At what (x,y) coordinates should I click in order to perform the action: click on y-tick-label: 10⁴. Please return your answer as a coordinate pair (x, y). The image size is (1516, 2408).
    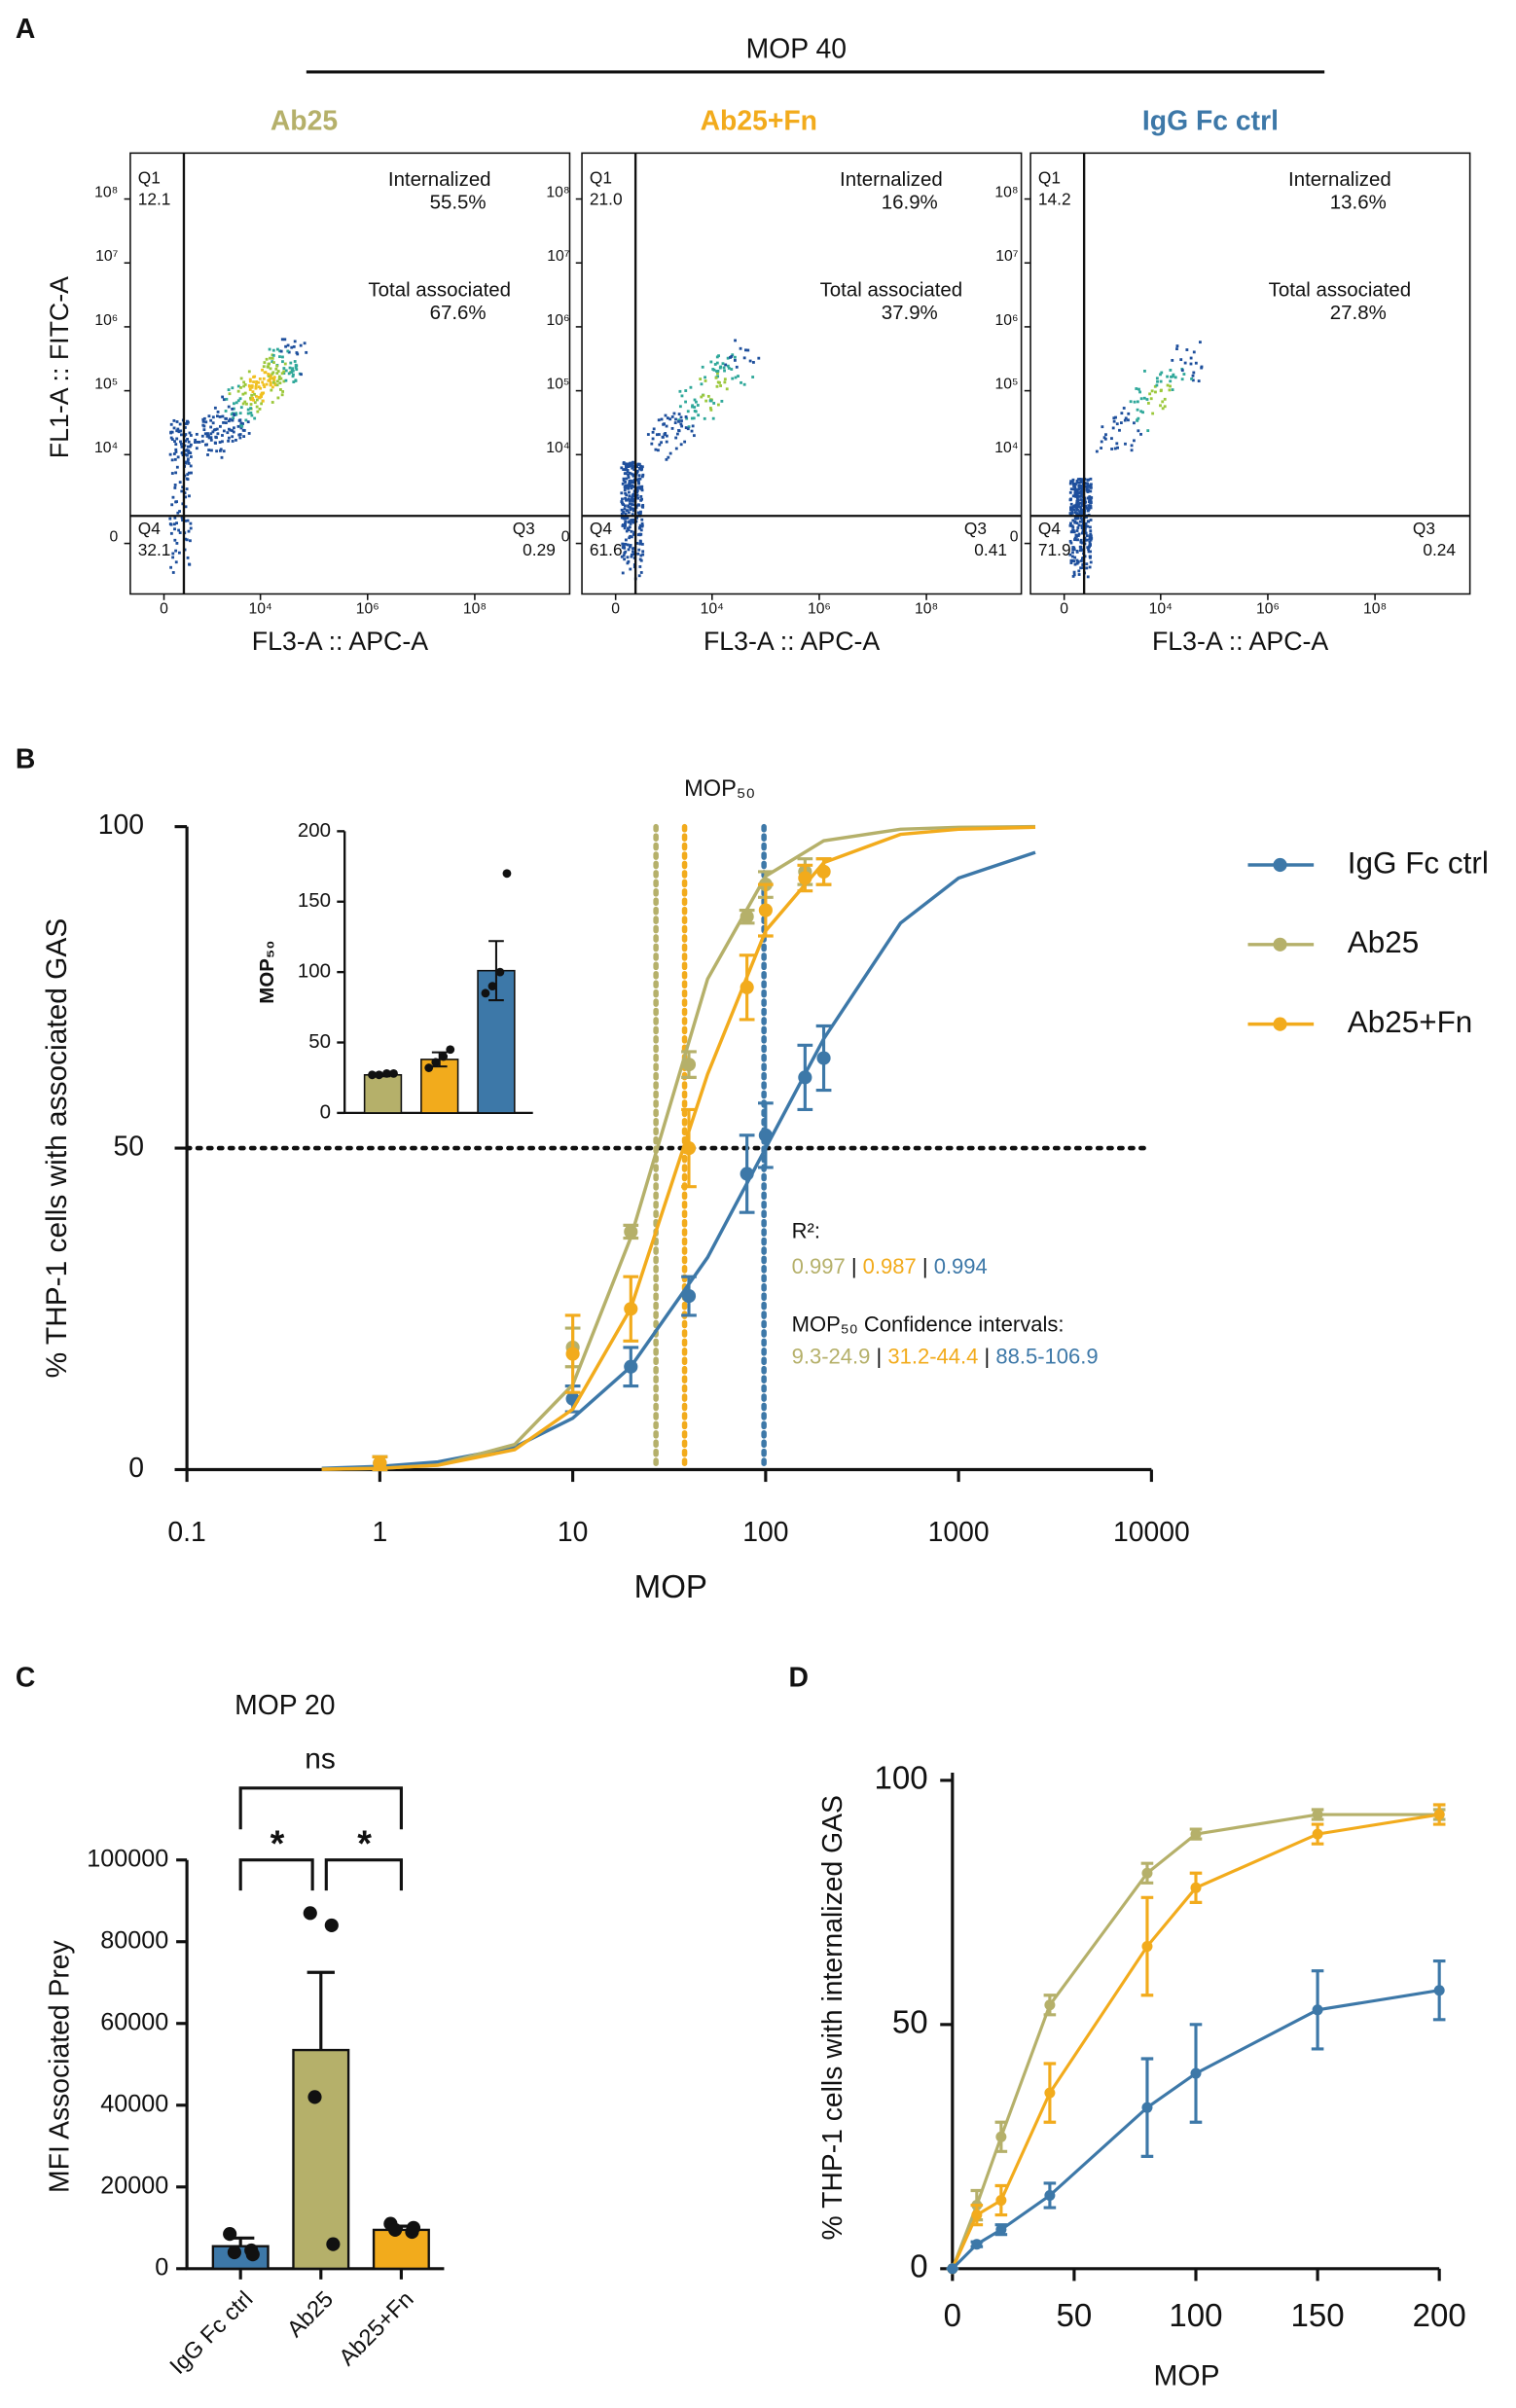
    Looking at the image, I should click on (1006, 448).